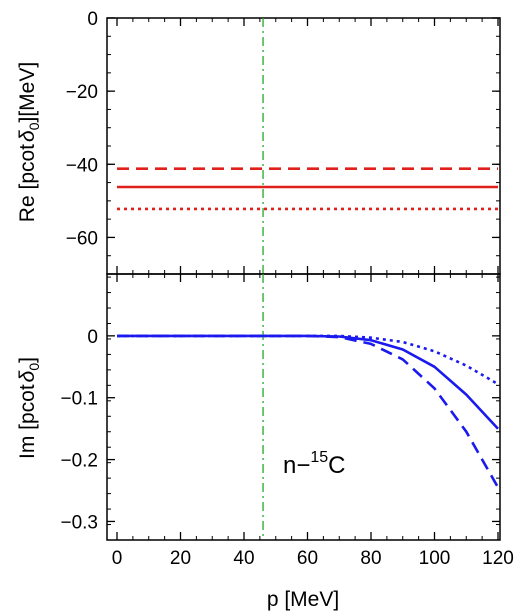 Image resolution: width=519 pixels, height=613 pixels. What do you see at coordinates (79, 522) in the screenshot?
I see `y-tick-label: −0.3` at bounding box center [79, 522].